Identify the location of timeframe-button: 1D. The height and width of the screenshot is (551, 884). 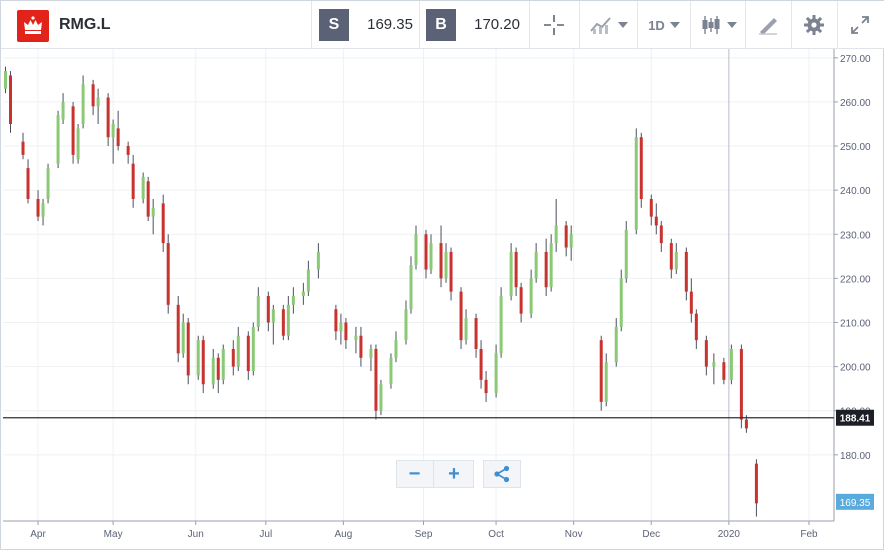
(664, 25).